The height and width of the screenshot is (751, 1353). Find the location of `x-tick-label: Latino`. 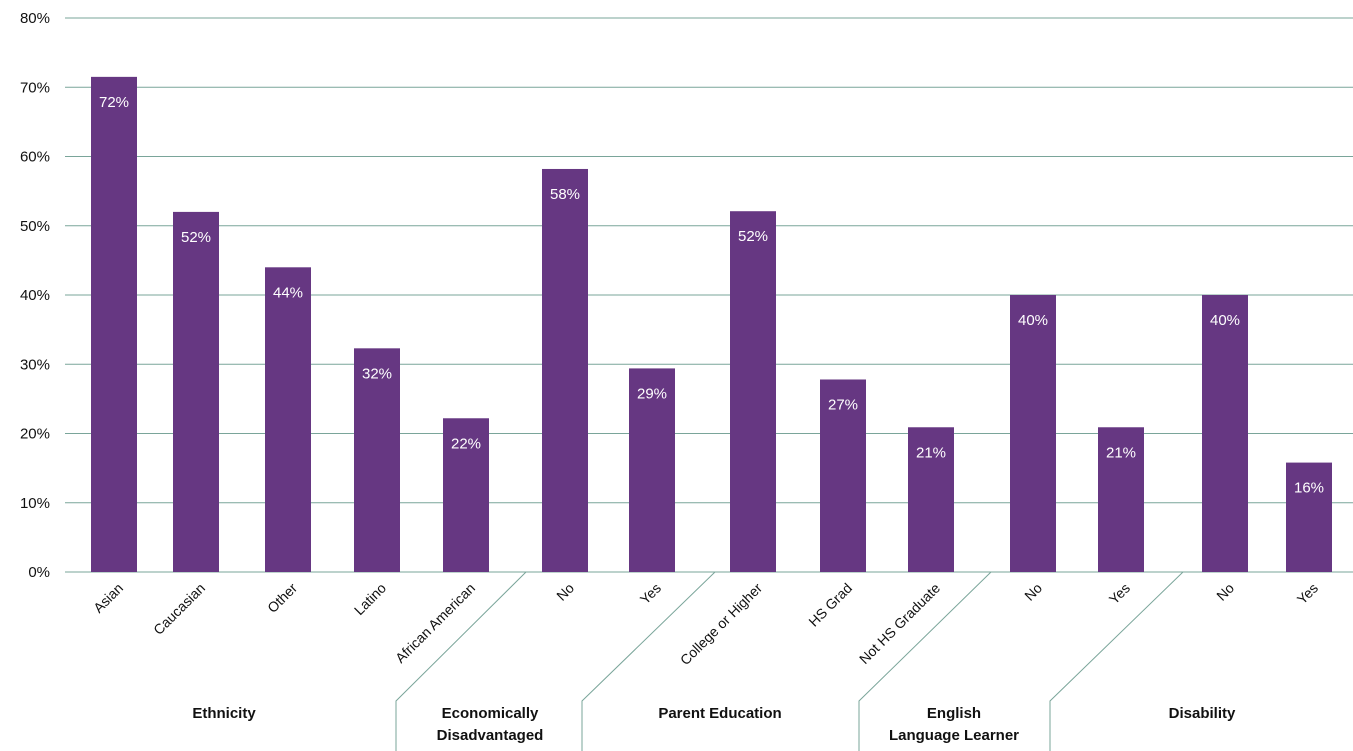

x-tick-label: Latino is located at coordinates (370, 599).